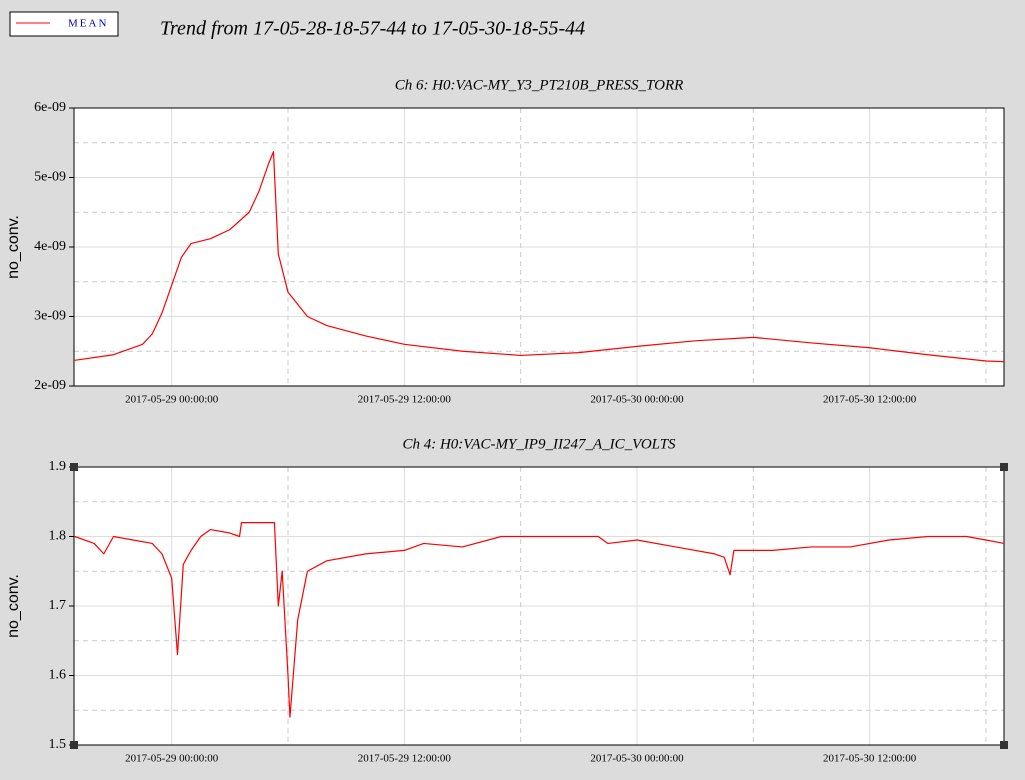 This screenshot has width=1025, height=780. What do you see at coordinates (50, 316) in the screenshot?
I see `y-tick-label: 3e-09` at bounding box center [50, 316].